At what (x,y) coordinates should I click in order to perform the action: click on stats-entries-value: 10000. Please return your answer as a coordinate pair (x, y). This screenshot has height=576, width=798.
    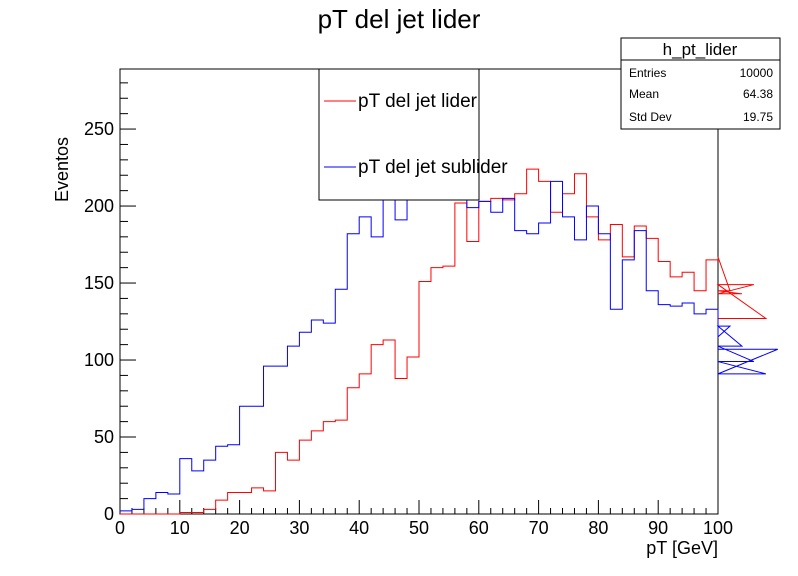
    Looking at the image, I should click on (757, 73).